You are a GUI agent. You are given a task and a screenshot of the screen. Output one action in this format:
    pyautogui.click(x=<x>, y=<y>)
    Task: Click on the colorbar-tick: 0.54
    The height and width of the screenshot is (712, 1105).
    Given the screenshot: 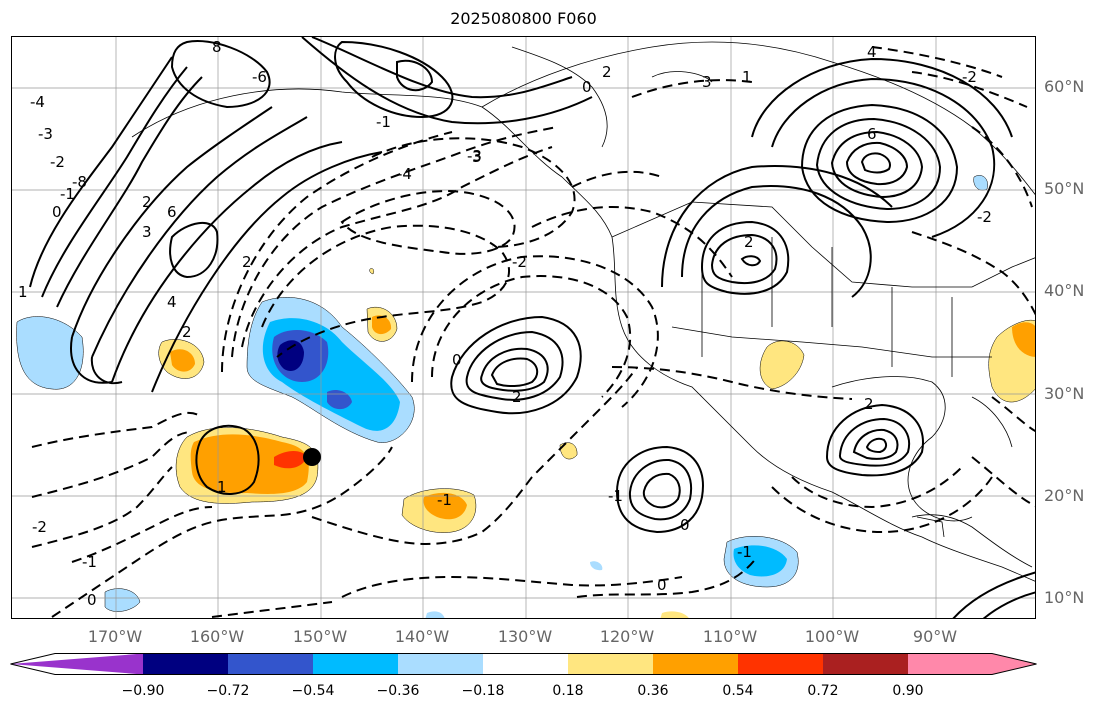 What is the action you would take?
    pyautogui.click(x=738, y=691)
    